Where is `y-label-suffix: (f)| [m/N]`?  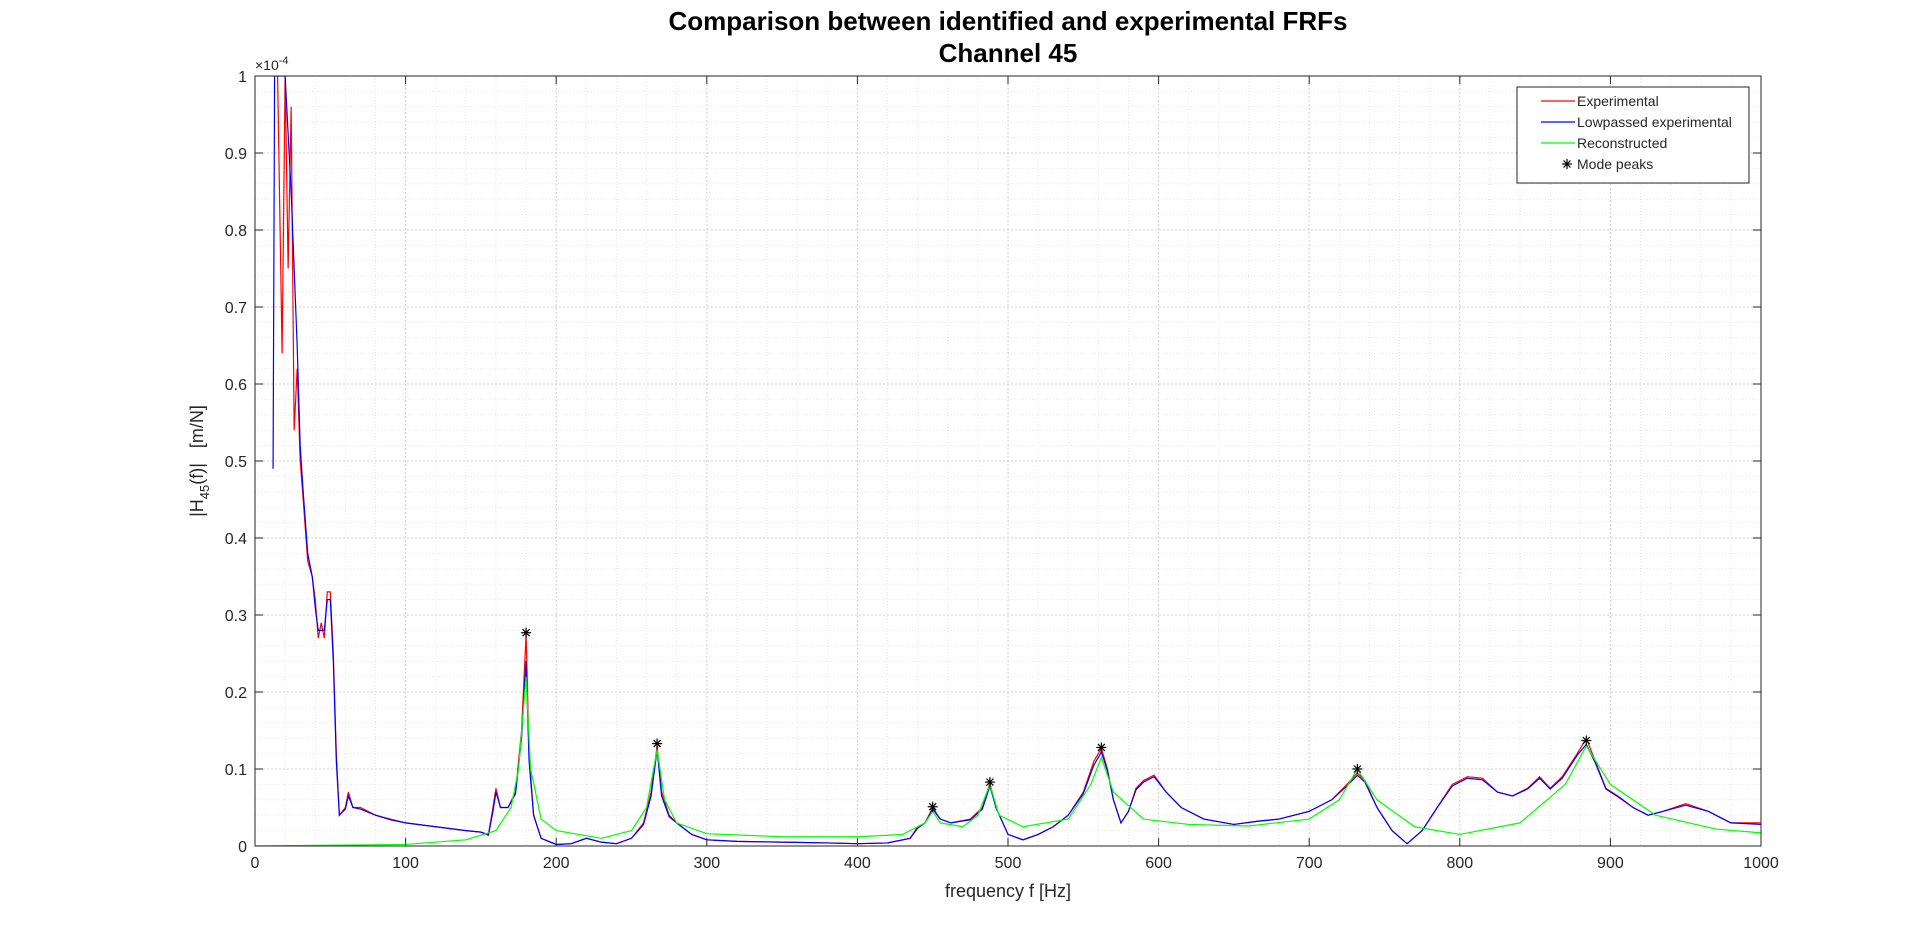
y-label-suffix: (f)| [m/N] is located at coordinates (197, 445).